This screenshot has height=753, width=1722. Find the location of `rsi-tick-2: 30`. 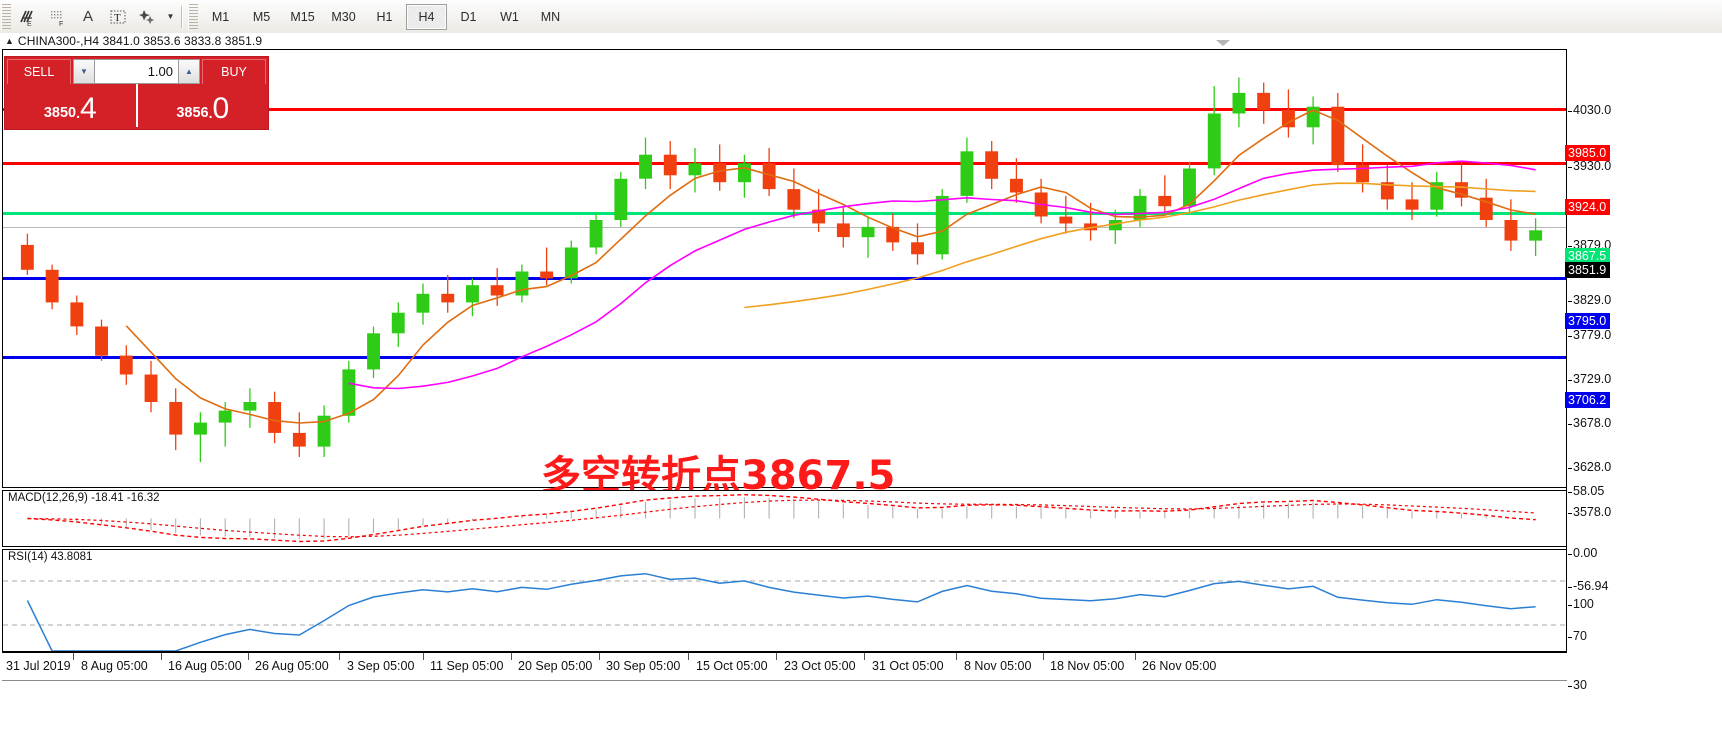

rsi-tick-2: 30 is located at coordinates (1577, 685).